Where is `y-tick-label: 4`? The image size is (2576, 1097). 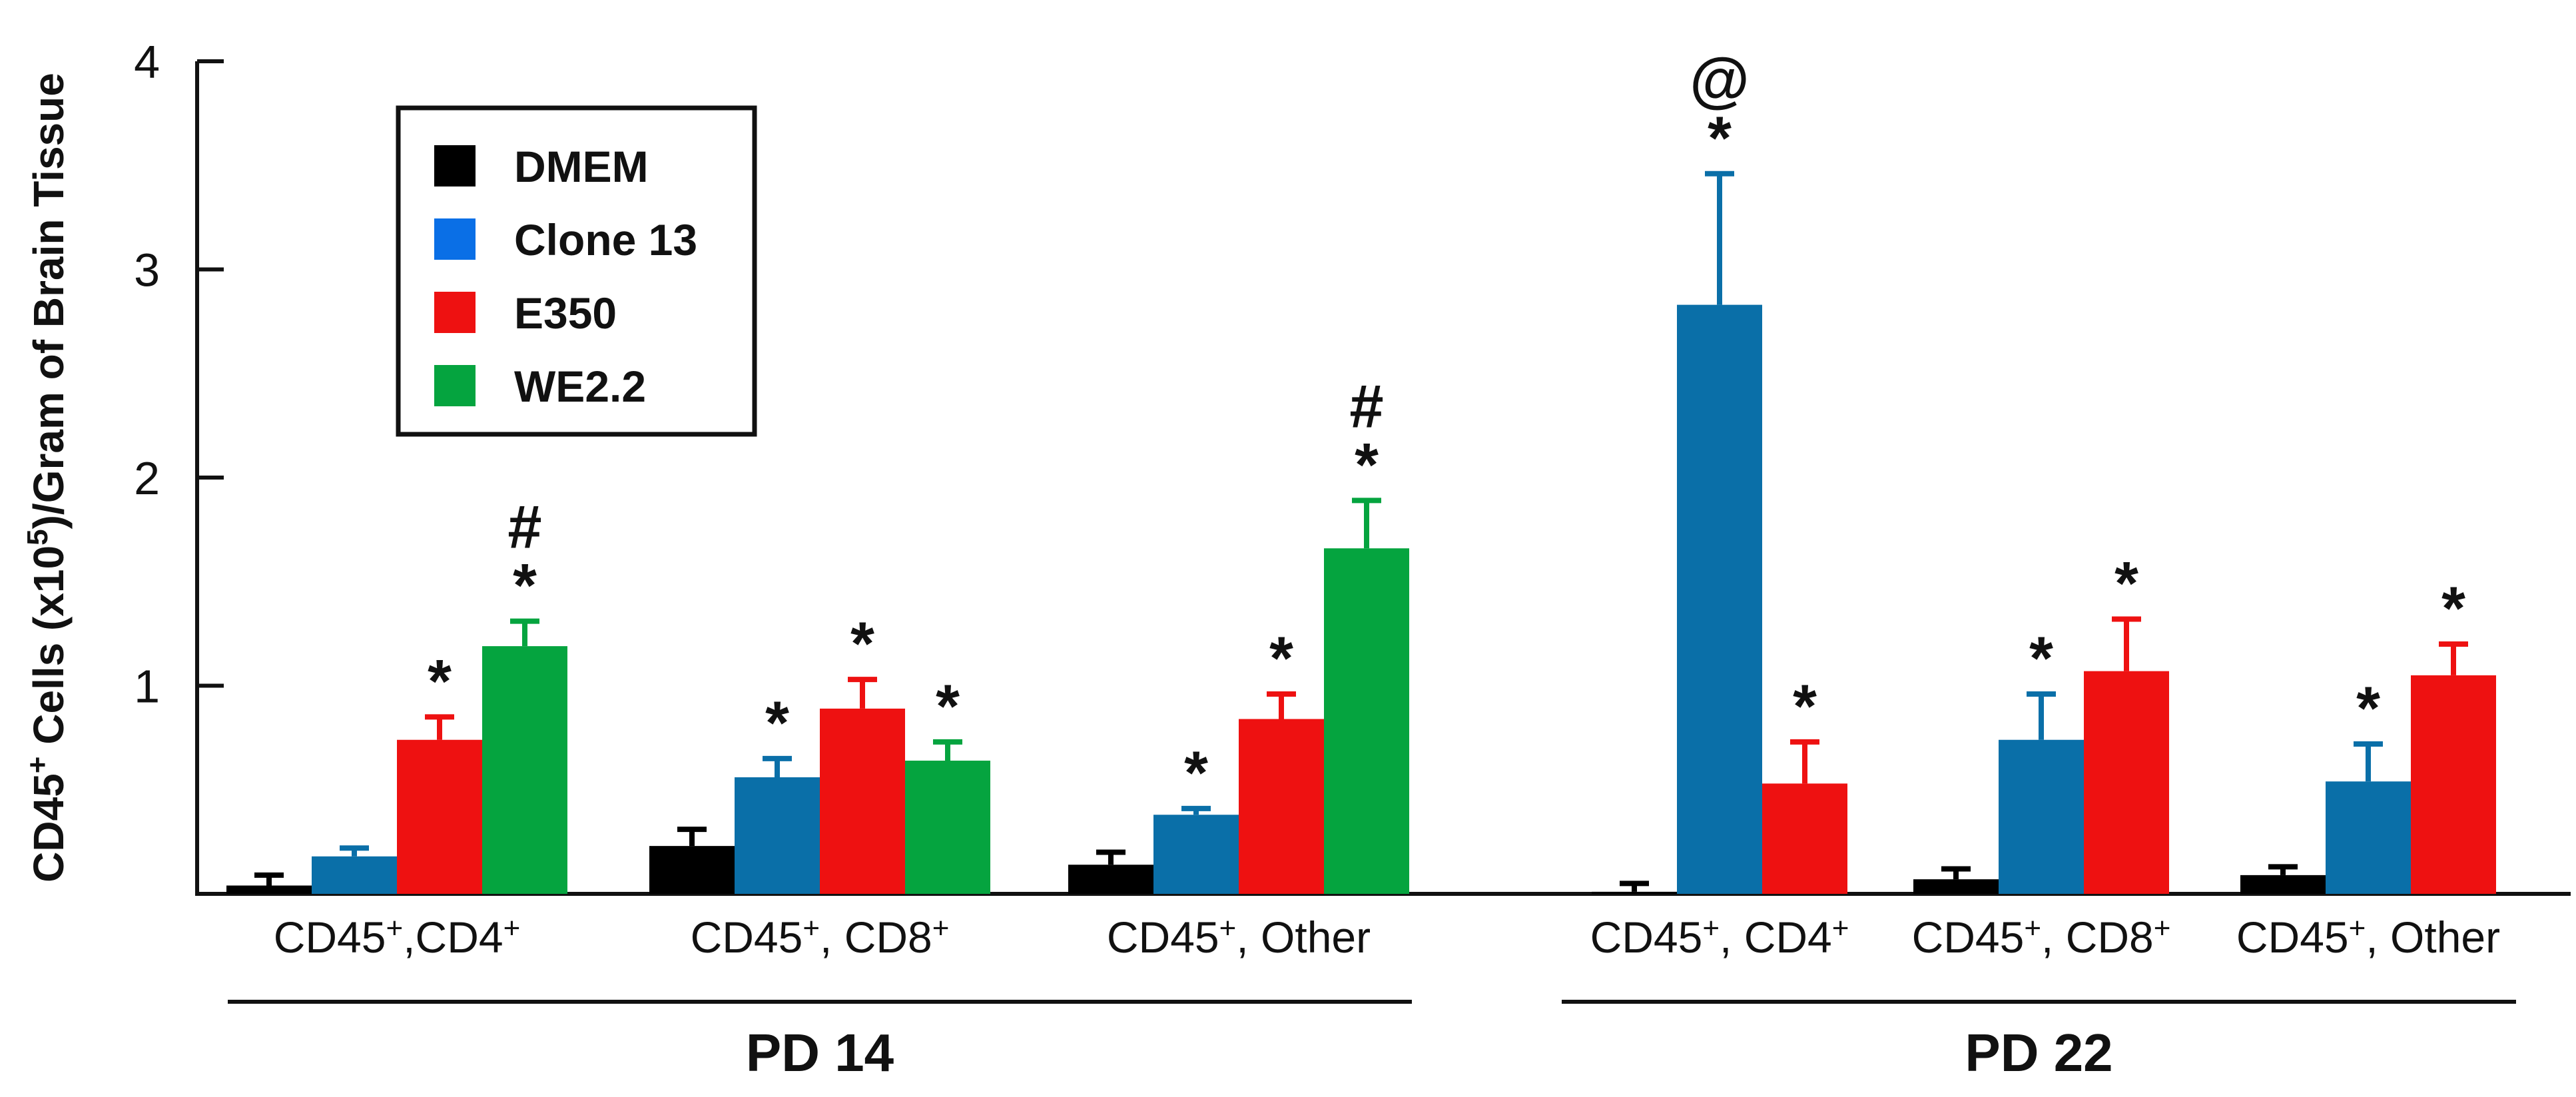 y-tick-label: 4 is located at coordinates (147, 62).